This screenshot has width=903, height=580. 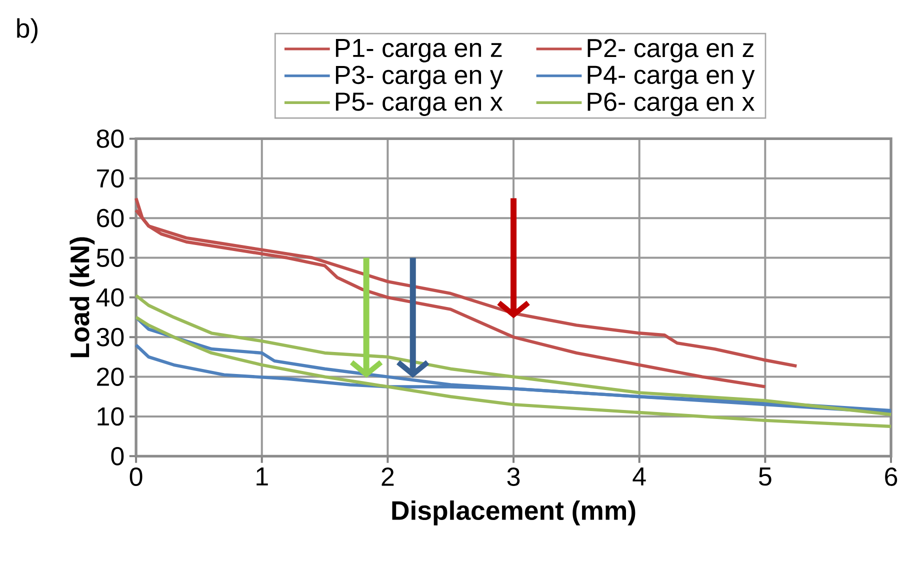 I want to click on legend-label: P1- carga en z, so click(x=419, y=50).